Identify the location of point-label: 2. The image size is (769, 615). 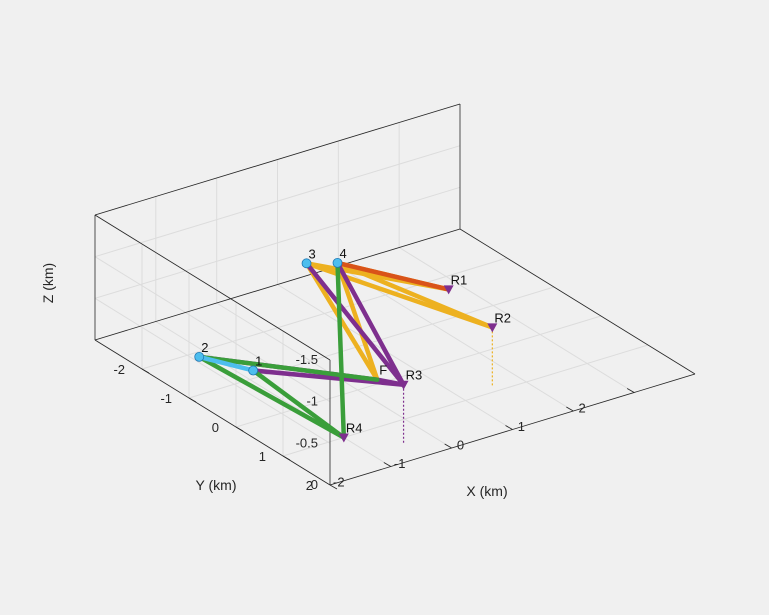
(204, 347).